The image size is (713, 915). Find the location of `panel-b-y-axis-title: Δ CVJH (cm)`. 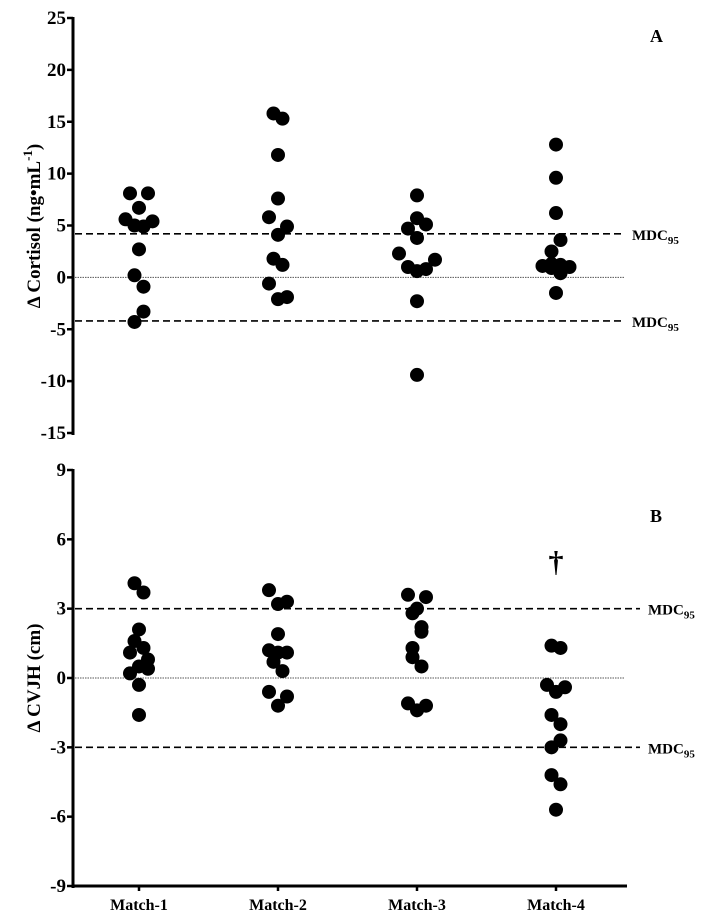

panel-b-y-axis-title: Δ CVJH (cm) is located at coordinates (34, 678).